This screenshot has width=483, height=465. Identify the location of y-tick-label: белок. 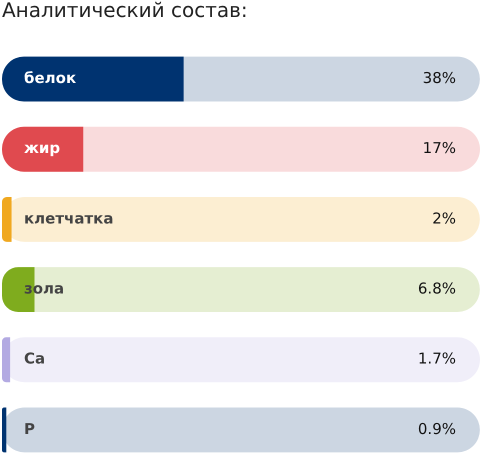
(50, 77).